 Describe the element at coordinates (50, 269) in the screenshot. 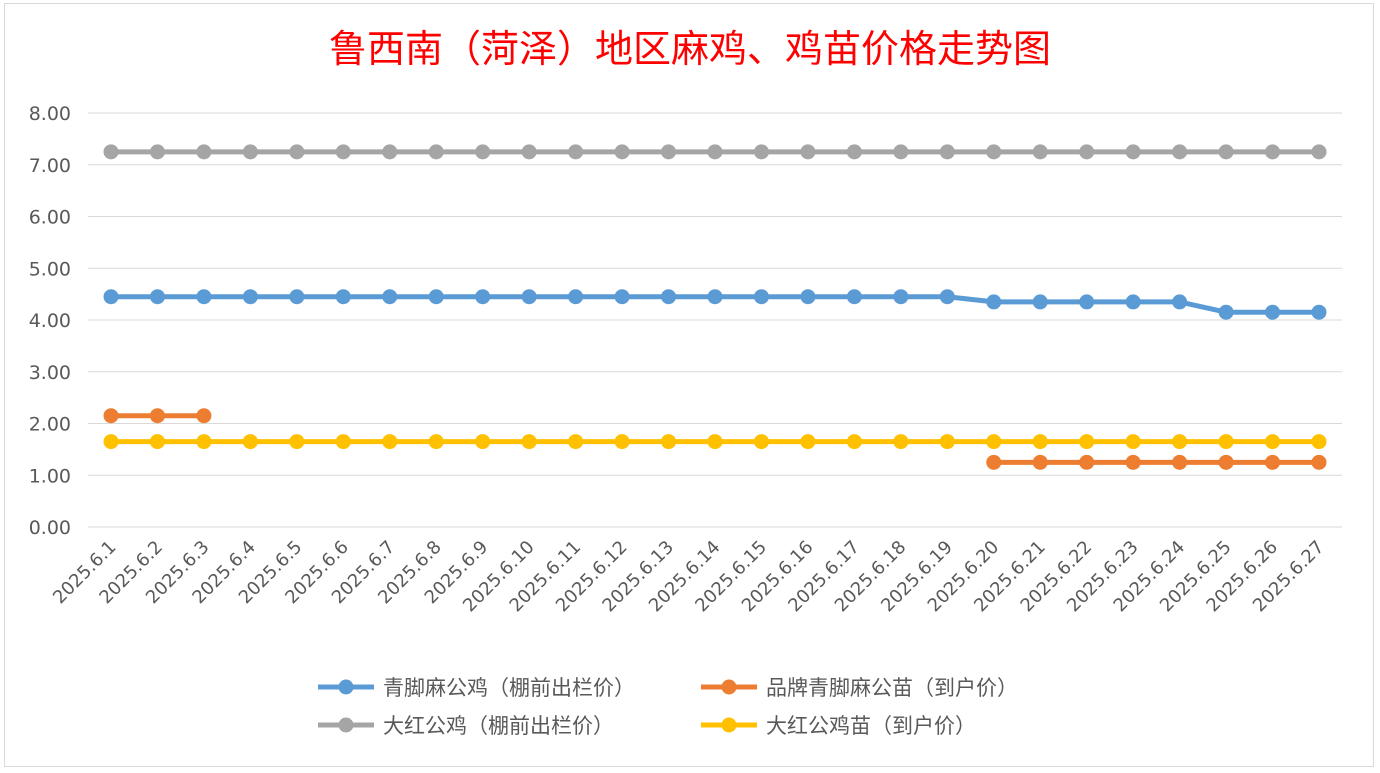

I see `y-tick-label: 5.00` at that location.